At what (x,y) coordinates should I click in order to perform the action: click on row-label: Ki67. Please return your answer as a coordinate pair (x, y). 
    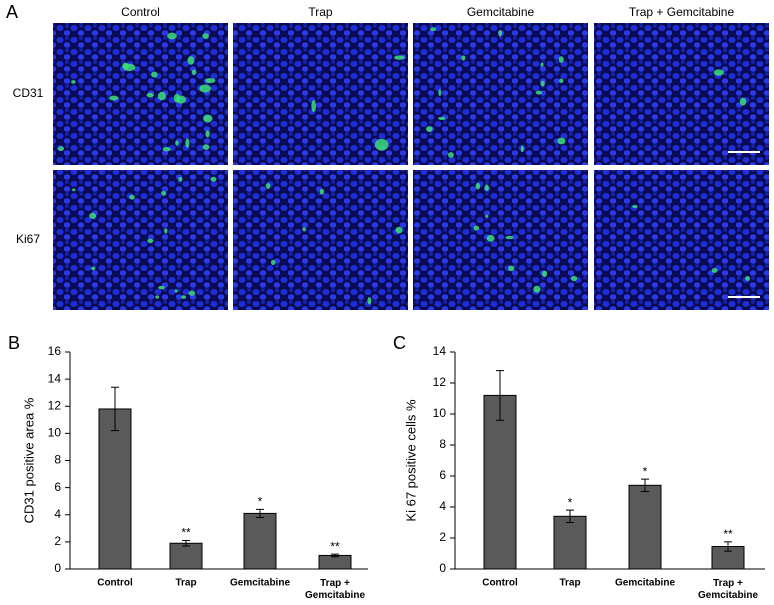
    Looking at the image, I should click on (28, 239).